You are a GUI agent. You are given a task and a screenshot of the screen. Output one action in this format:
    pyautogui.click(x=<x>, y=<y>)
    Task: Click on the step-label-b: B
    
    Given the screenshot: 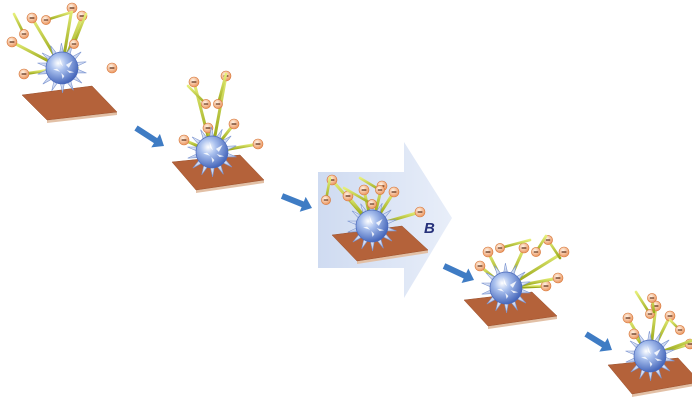 What is the action you would take?
    pyautogui.click(x=429, y=228)
    